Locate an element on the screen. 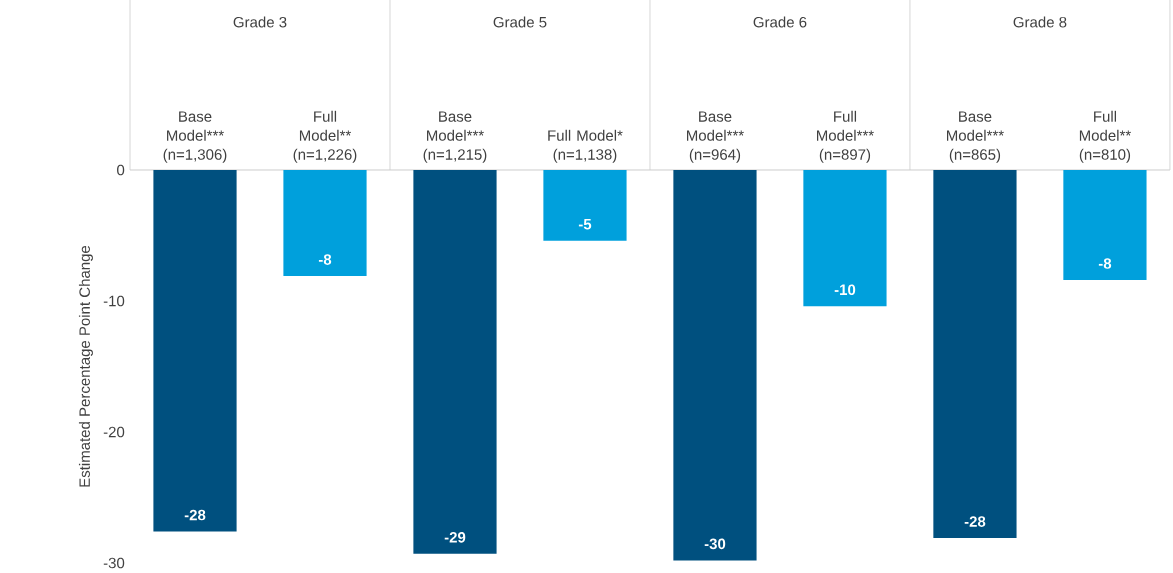 The width and height of the screenshot is (1173, 573). x-tick-label: Base Model*** (n=865) is located at coordinates (975, 137).